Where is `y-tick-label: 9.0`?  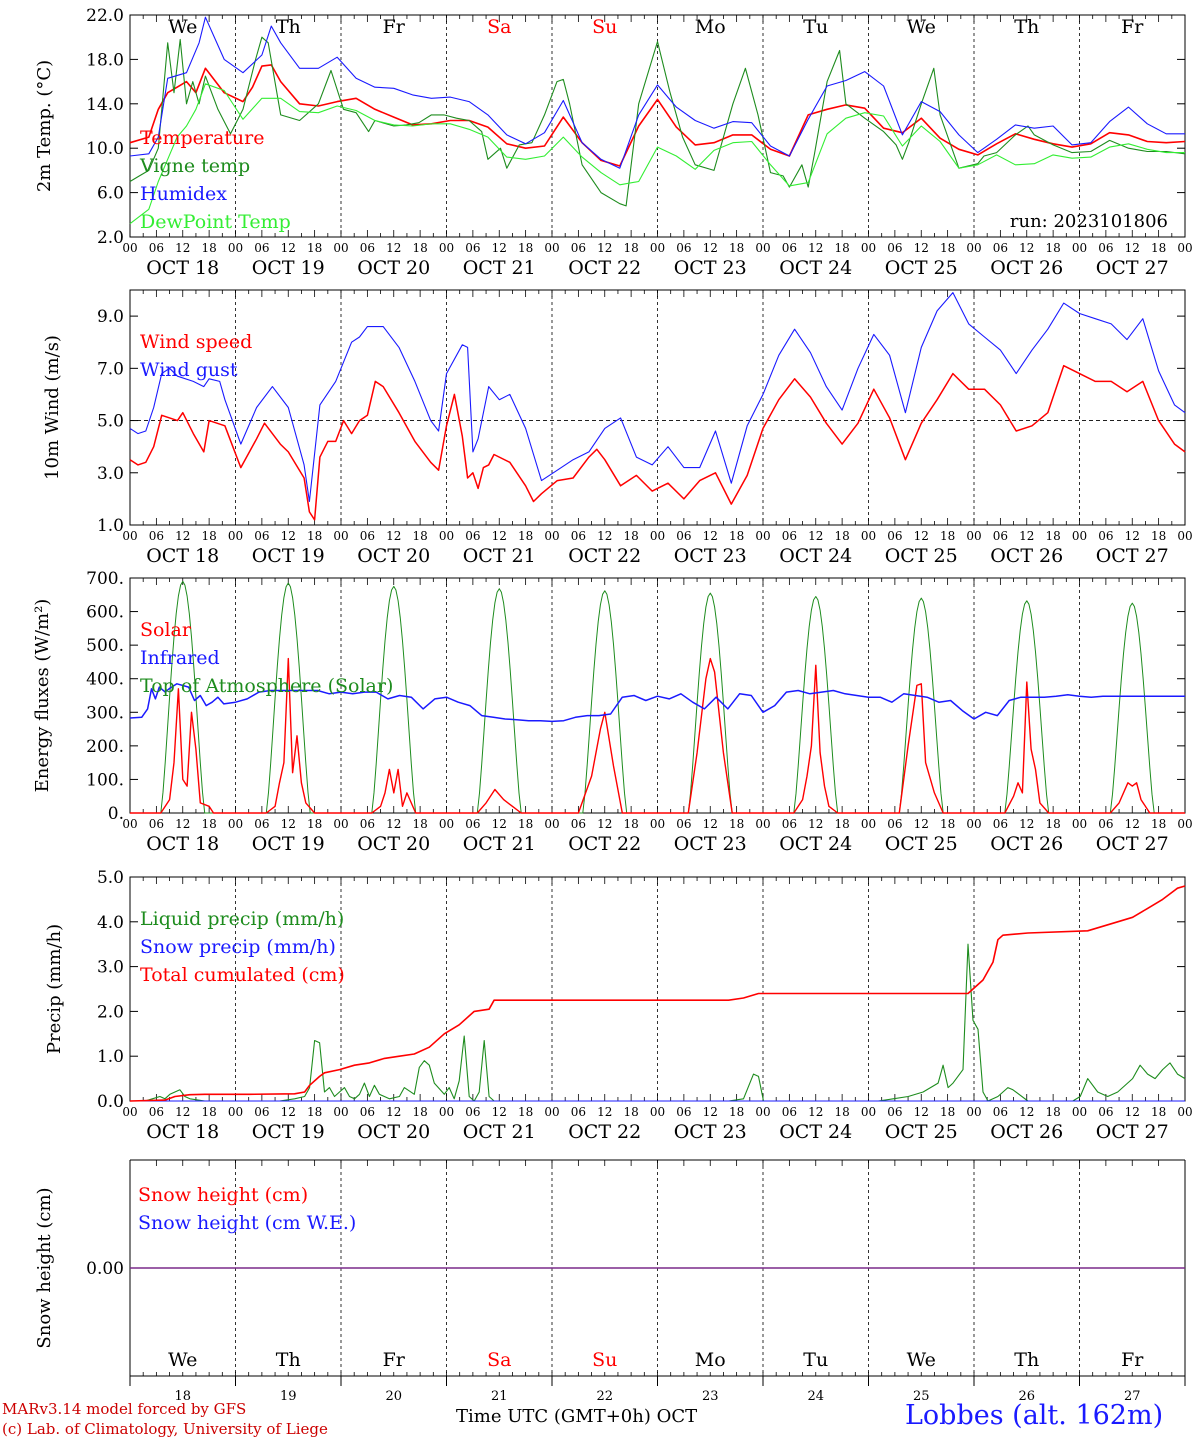
y-tick-label: 9.0 is located at coordinates (110, 317).